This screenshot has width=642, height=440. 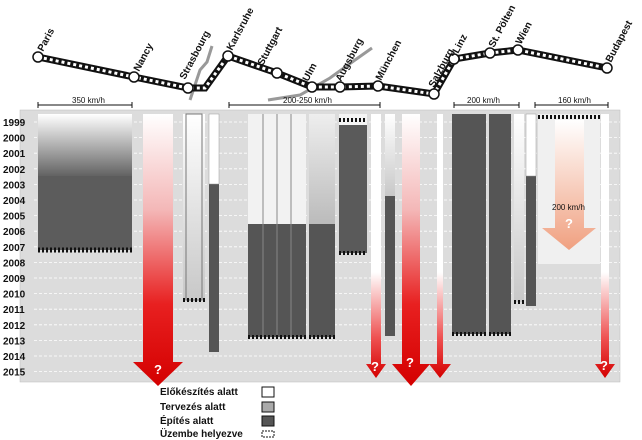 I want to click on year-label: 2015, so click(x=14, y=373).